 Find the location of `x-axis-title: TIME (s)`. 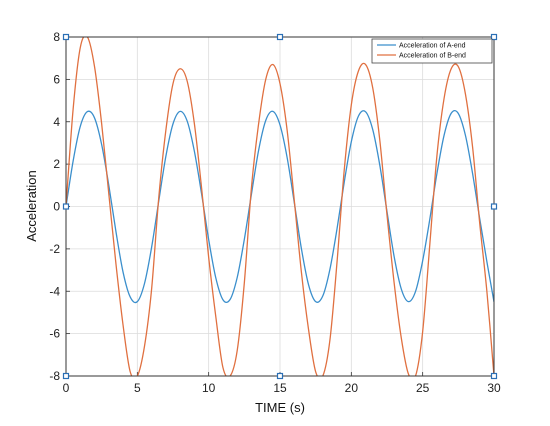

x-axis-title: TIME (s) is located at coordinates (280, 407).